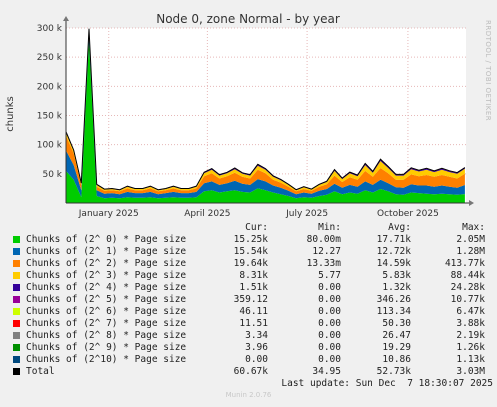 The height and width of the screenshot is (407, 497). Describe the element at coordinates (396, 335) in the screenshot. I see `legend-avg: 26.47` at that location.